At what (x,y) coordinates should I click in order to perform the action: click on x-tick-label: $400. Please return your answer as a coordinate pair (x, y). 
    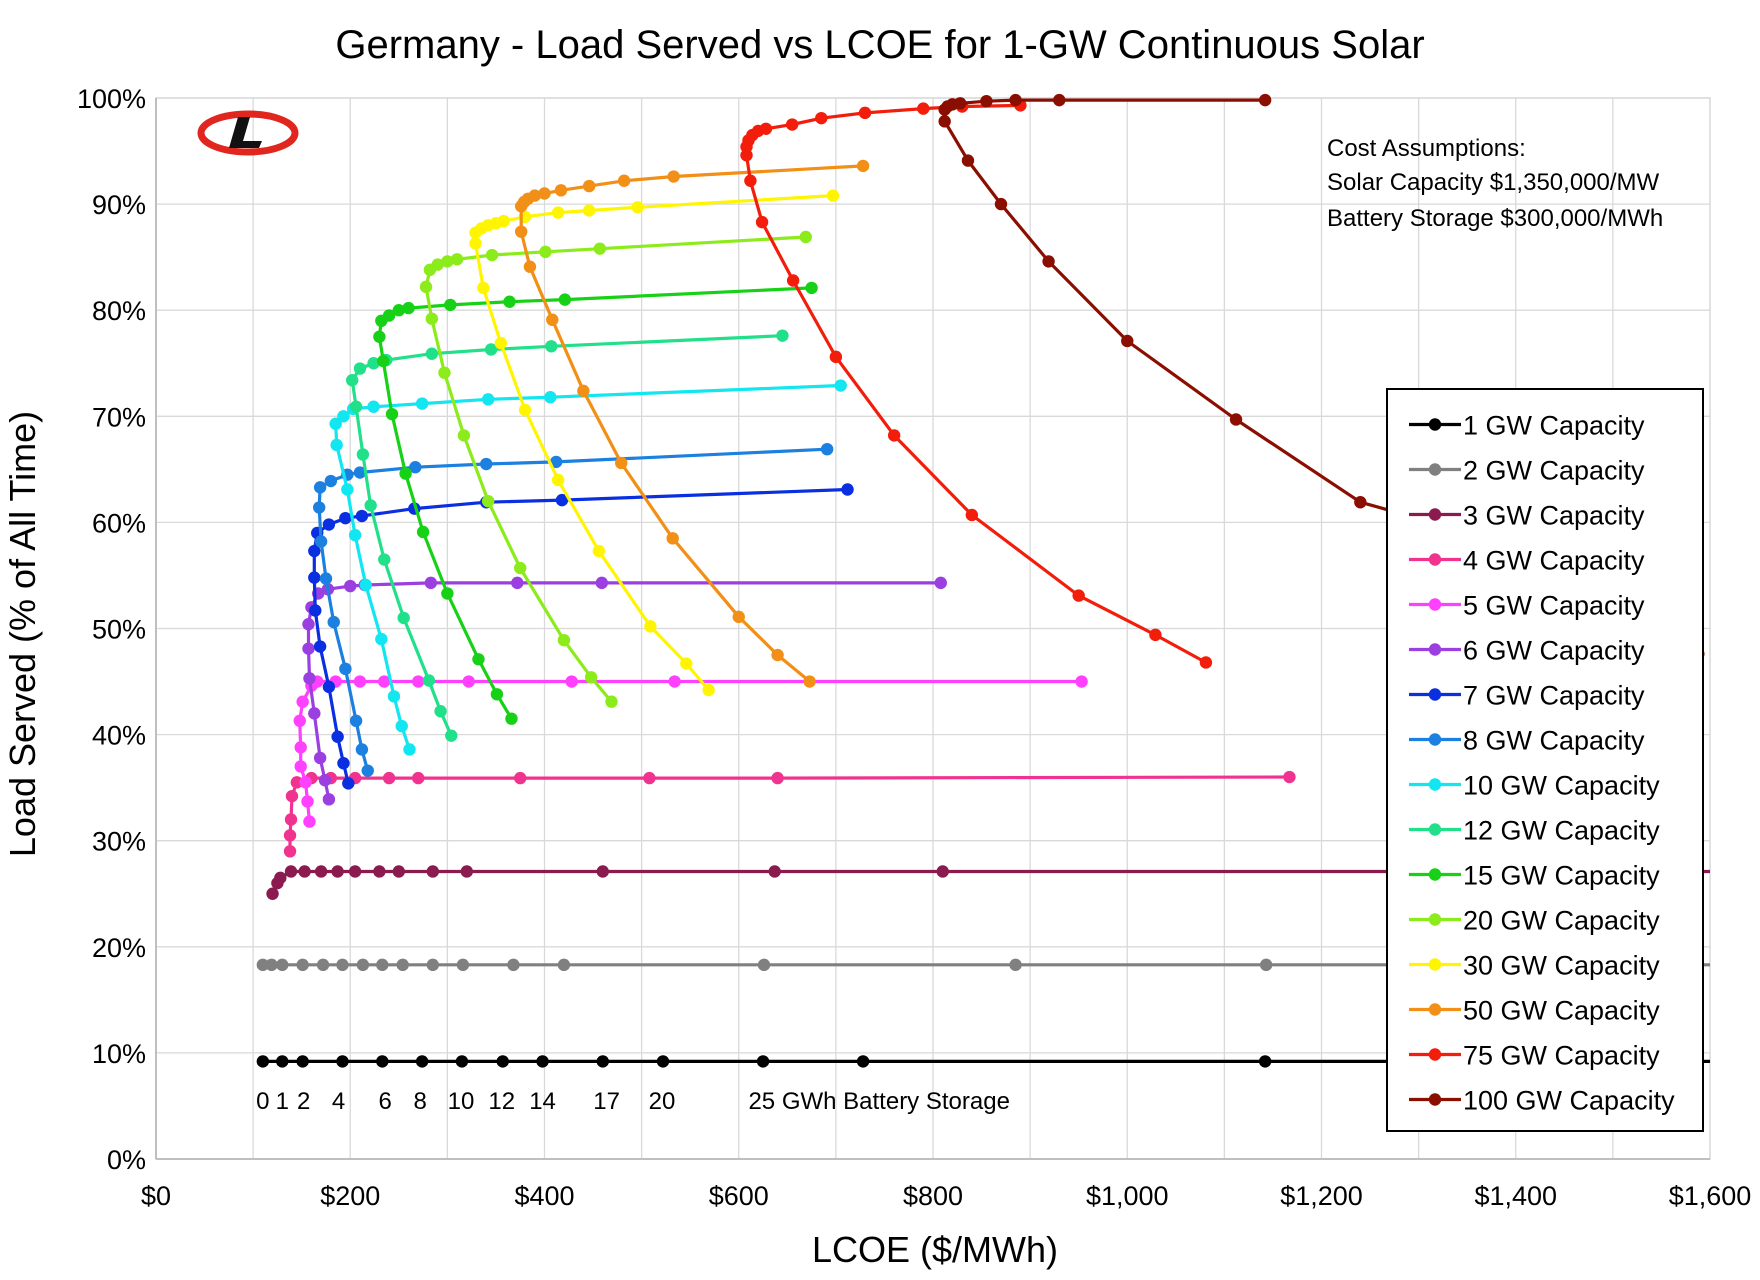
    Looking at the image, I should click on (544, 1196).